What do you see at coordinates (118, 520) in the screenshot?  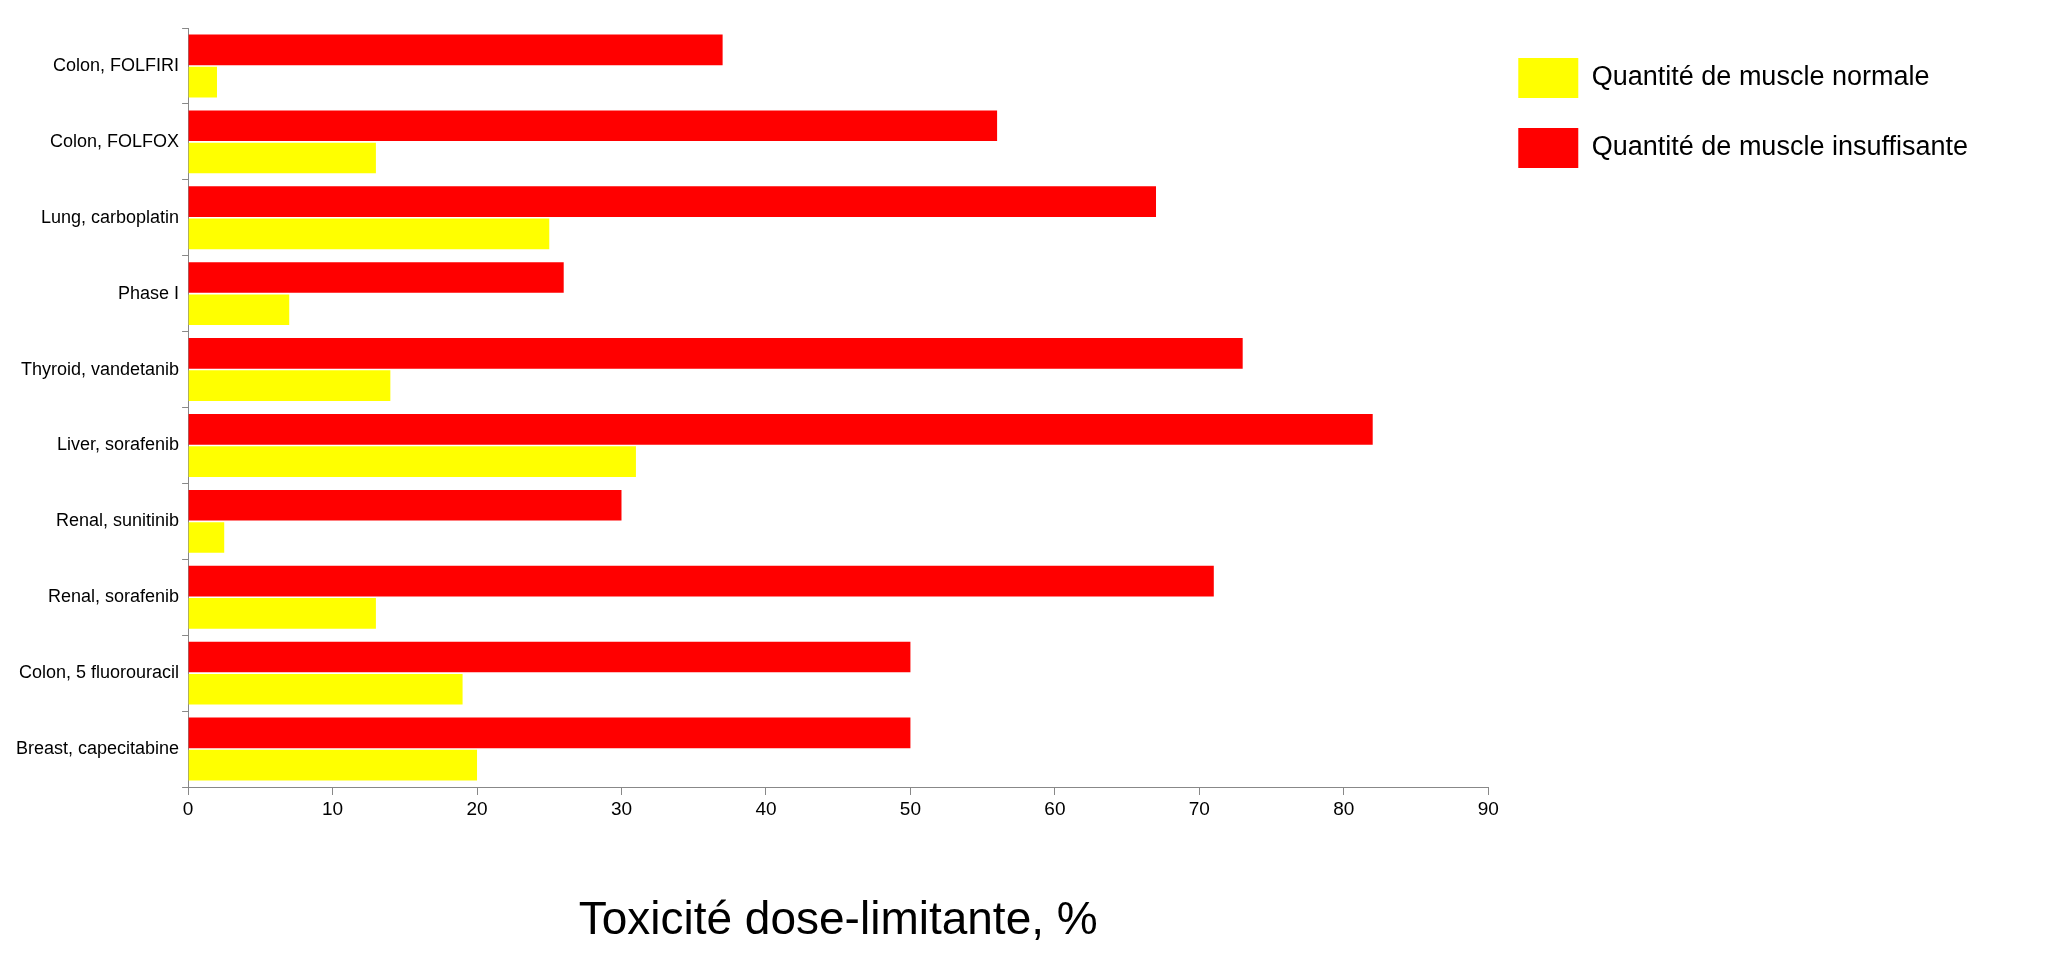 I see `y-tick-label: Renal, sunitinib` at bounding box center [118, 520].